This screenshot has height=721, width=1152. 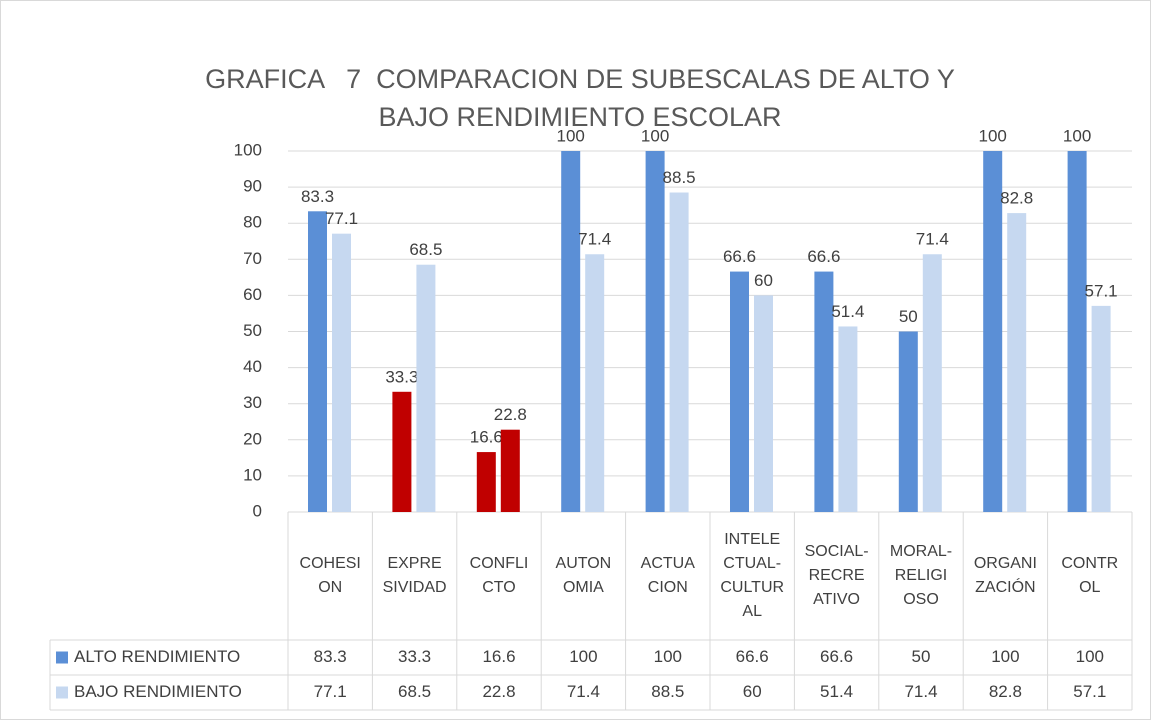 What do you see at coordinates (414, 656) in the screenshot?
I see `table-value: 33.3` at bounding box center [414, 656].